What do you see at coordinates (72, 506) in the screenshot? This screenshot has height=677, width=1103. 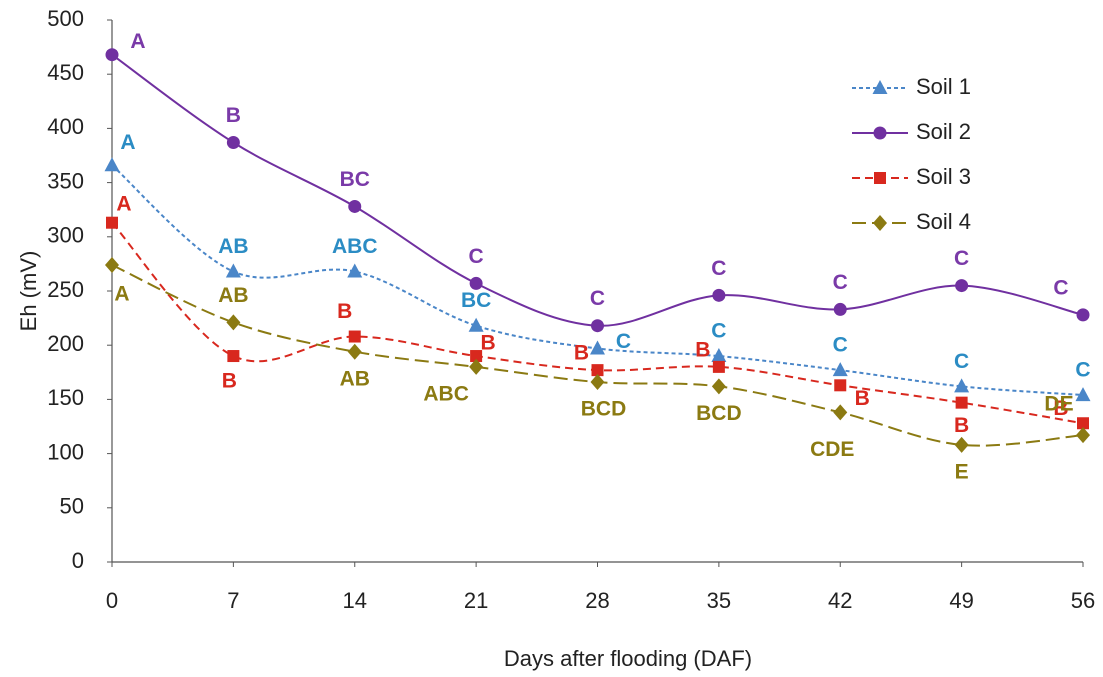 I see `y-tick-label: 50` at bounding box center [72, 506].